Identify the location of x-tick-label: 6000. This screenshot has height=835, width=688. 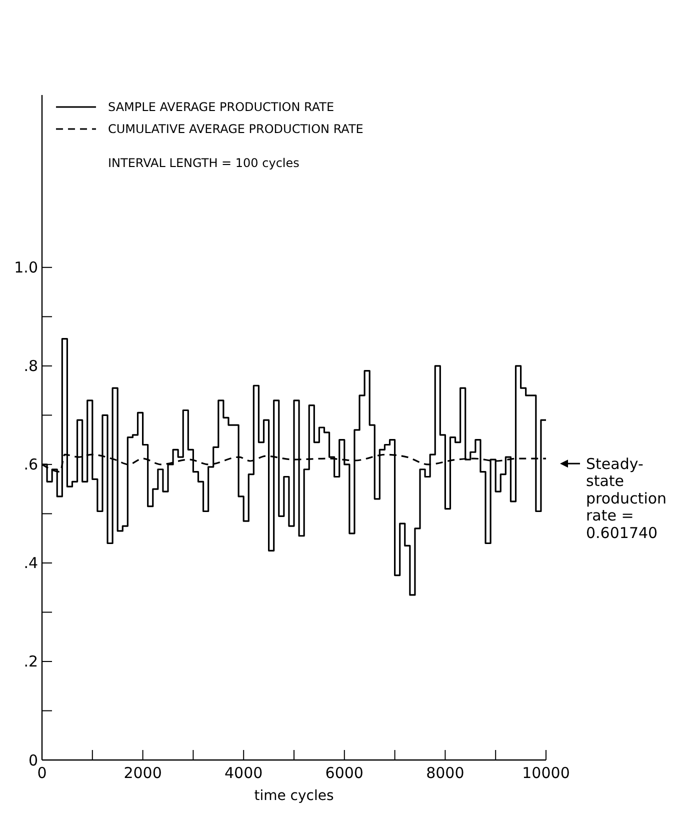
(344, 773).